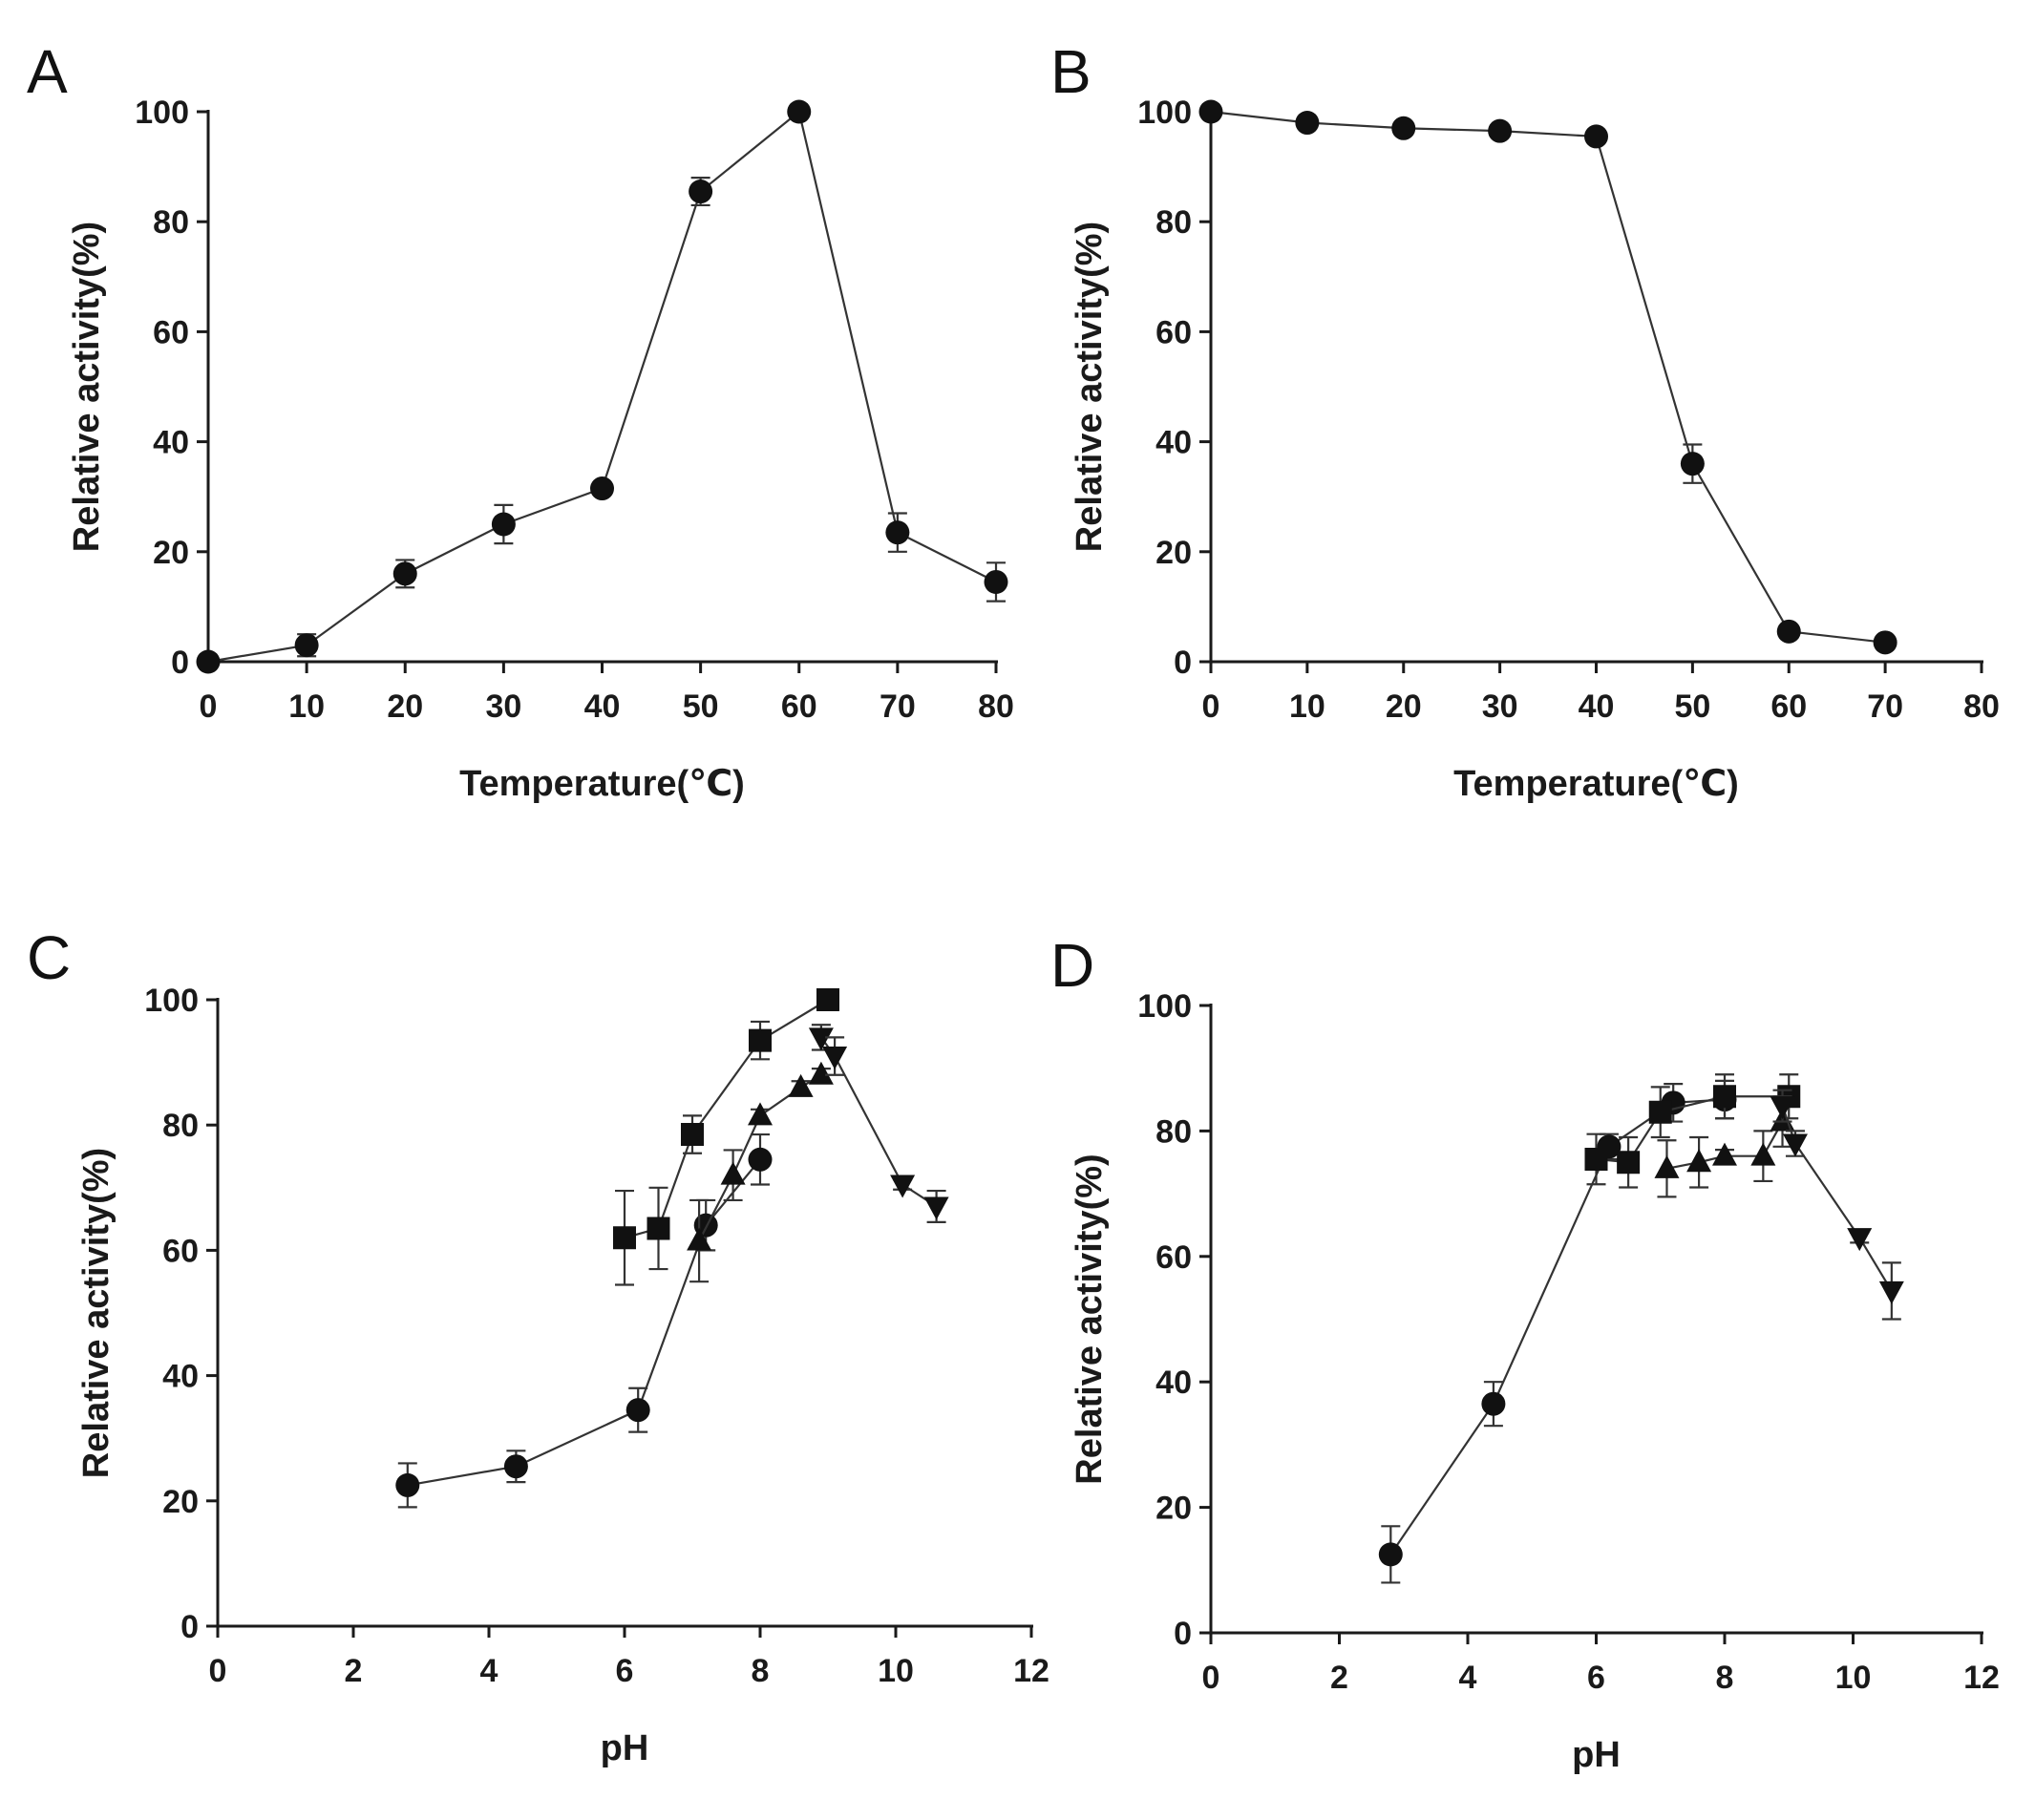 The height and width of the screenshot is (1820, 2035). I want to click on x-tick-label: 80, so click(1981, 706).